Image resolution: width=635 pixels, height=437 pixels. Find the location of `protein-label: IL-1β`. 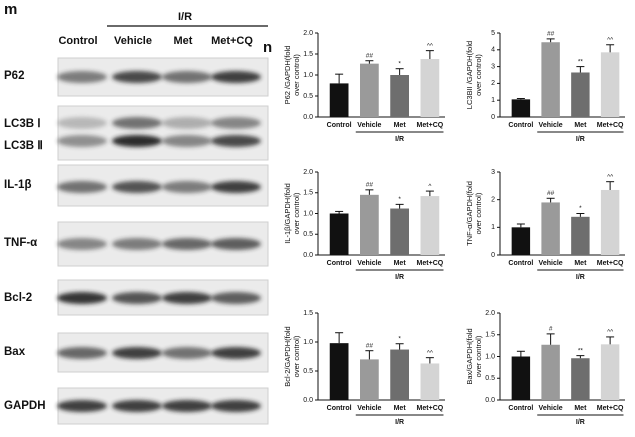

protein-label: IL-1β is located at coordinates (17, 185).